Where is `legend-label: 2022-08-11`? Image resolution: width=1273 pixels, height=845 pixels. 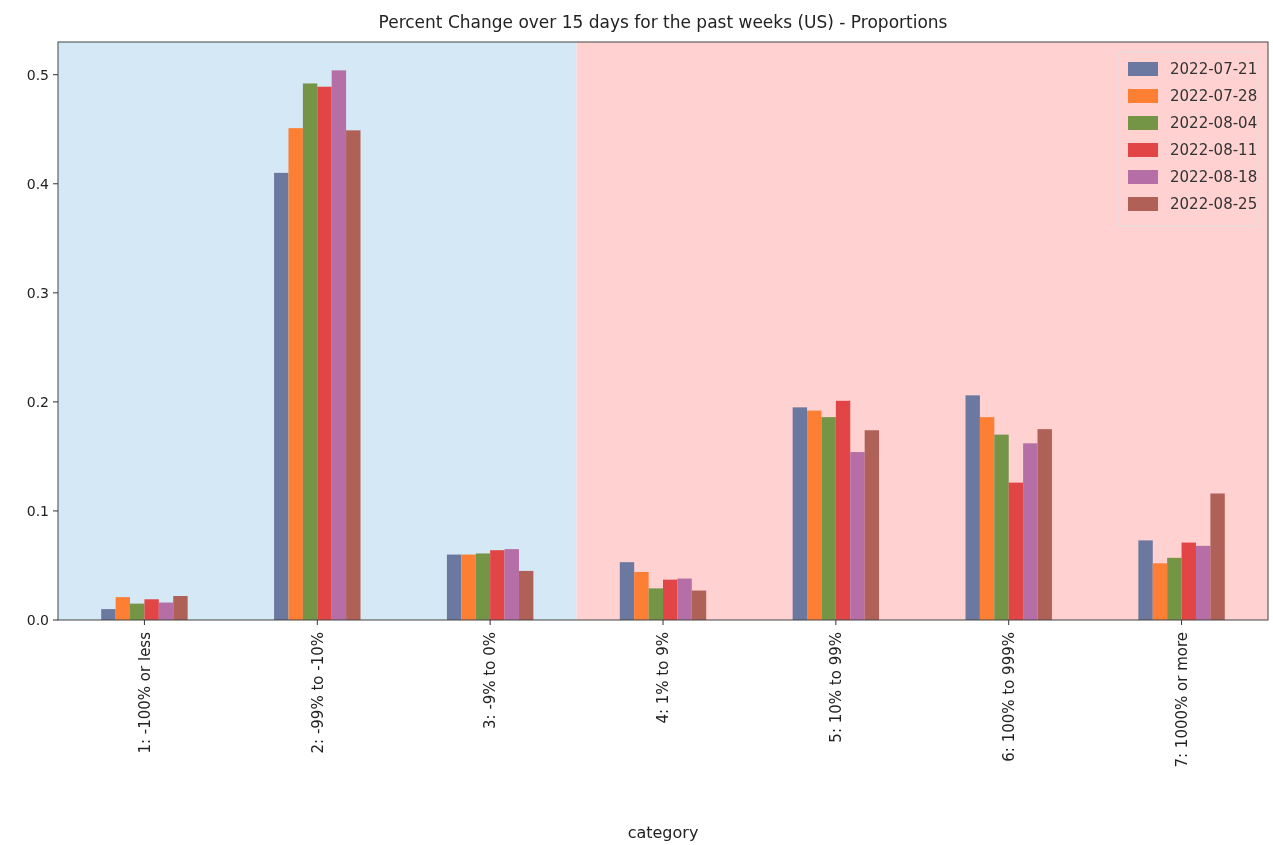 legend-label: 2022-08-11 is located at coordinates (1214, 150).